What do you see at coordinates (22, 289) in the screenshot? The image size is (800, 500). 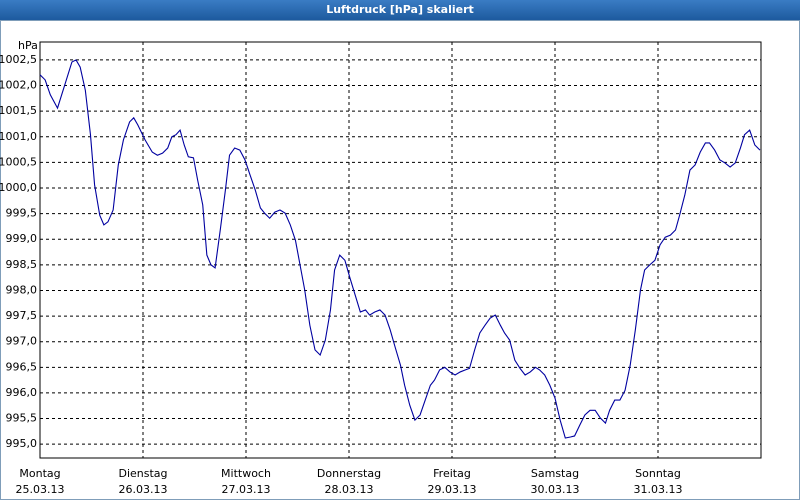 I see `y-tick-label: 998,0` at bounding box center [22, 289].